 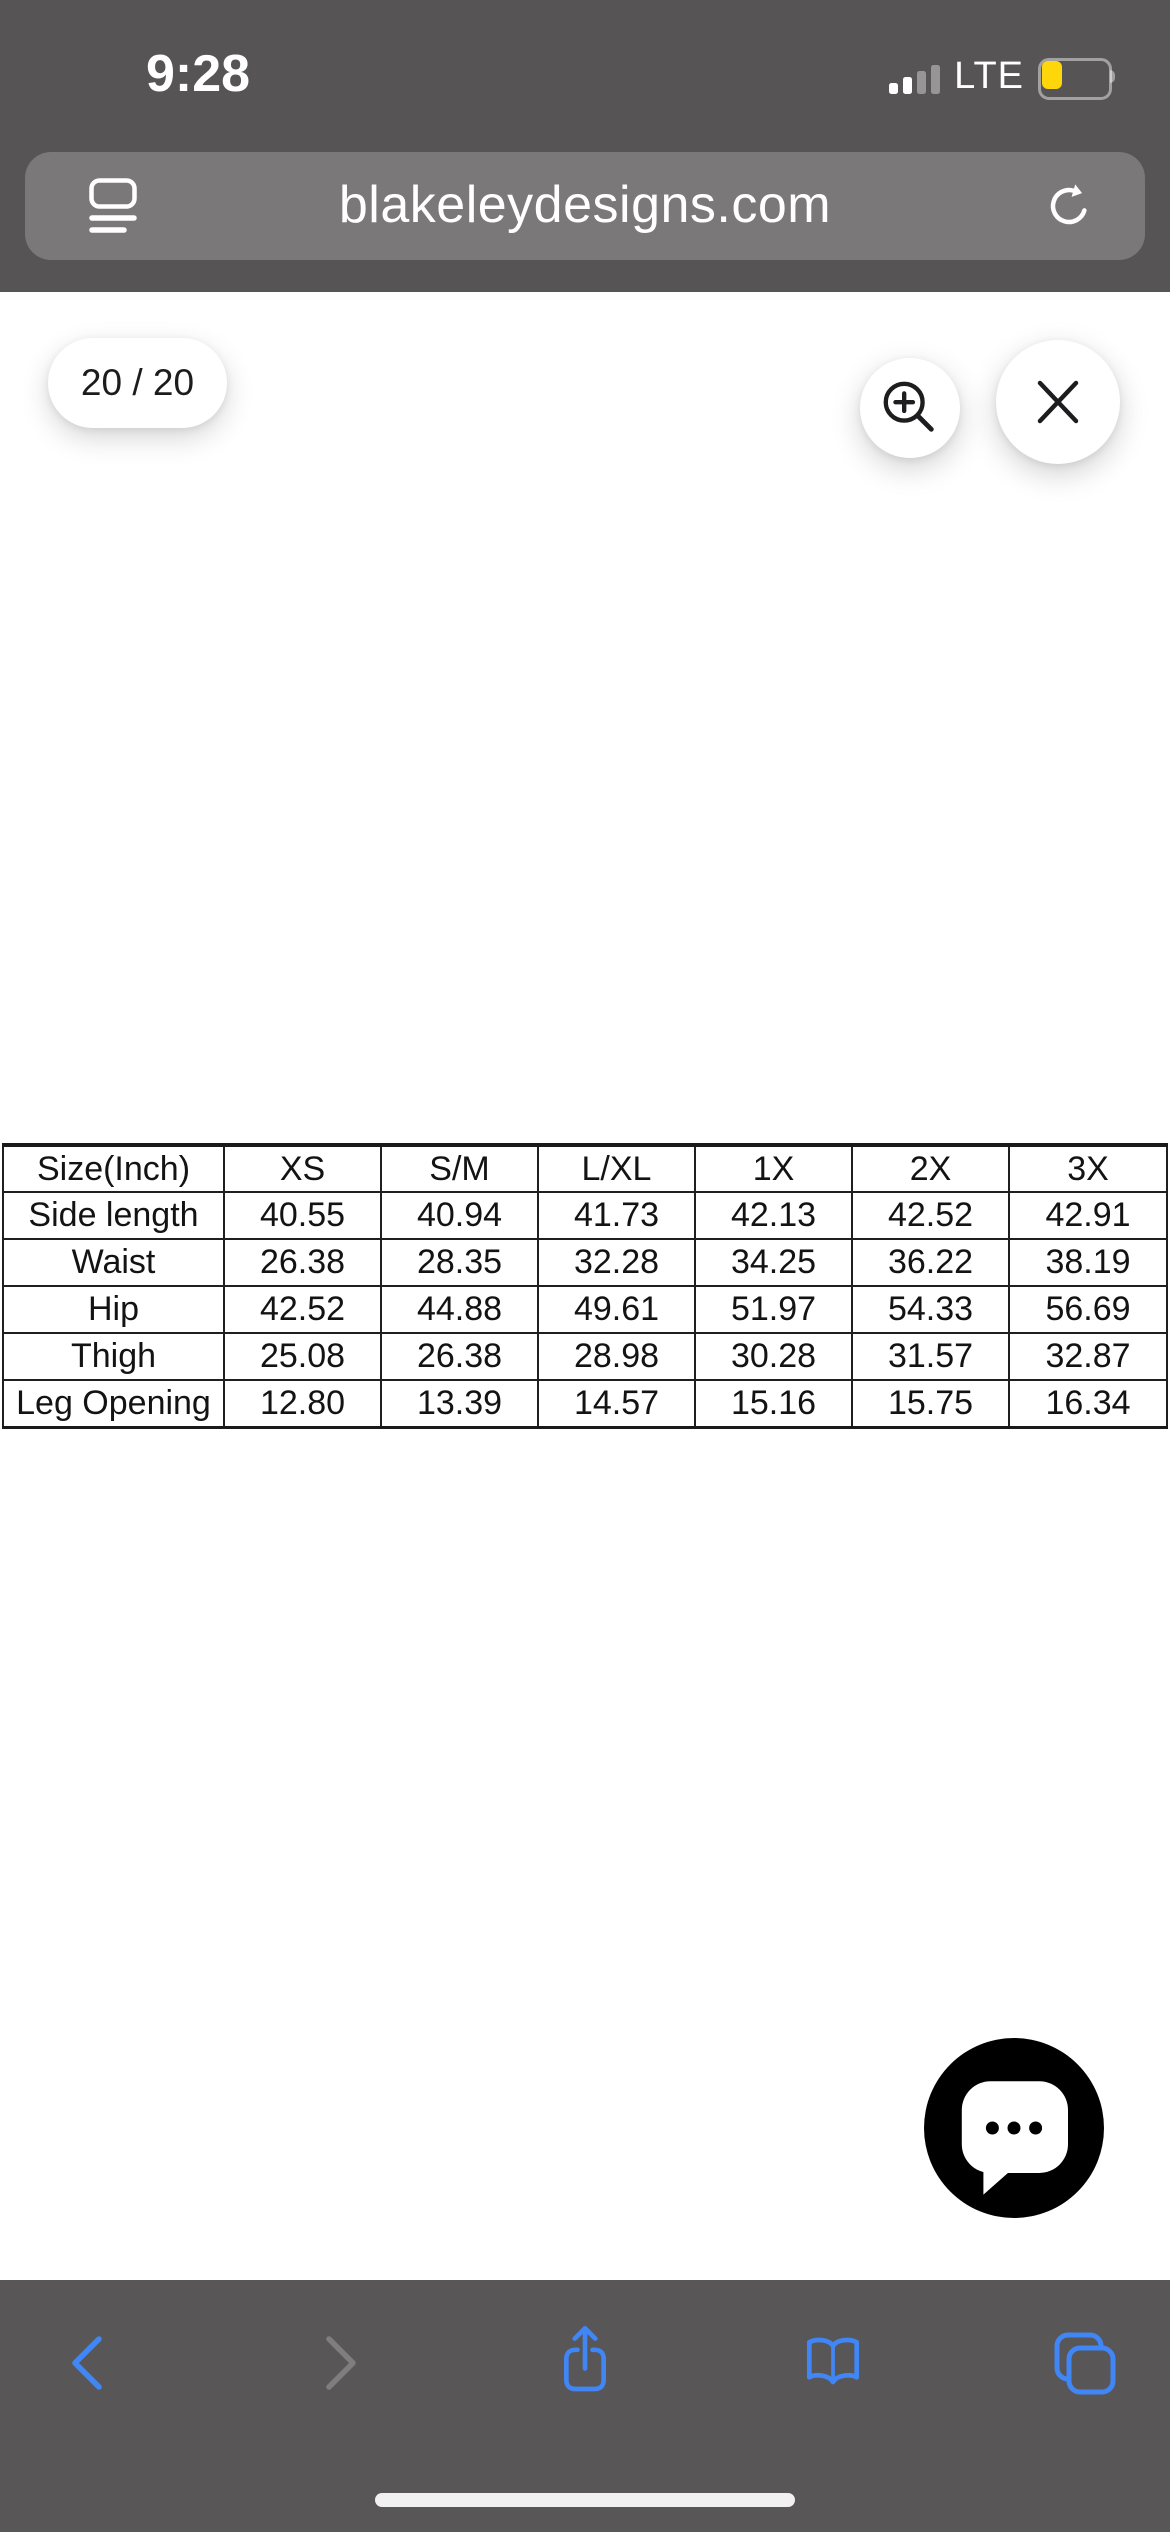 I want to click on size-chart-value-cell: 15.16, so click(x=773, y=1403).